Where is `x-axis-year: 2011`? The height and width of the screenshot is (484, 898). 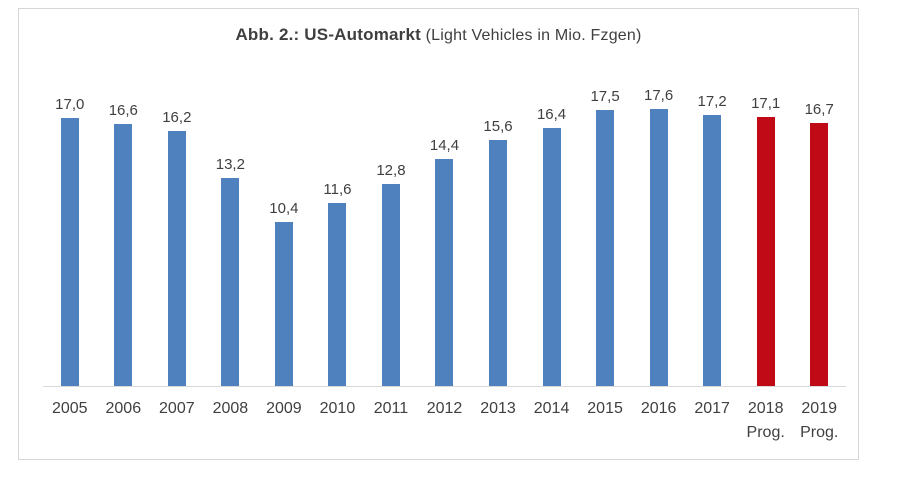
x-axis-year: 2011 is located at coordinates (391, 408).